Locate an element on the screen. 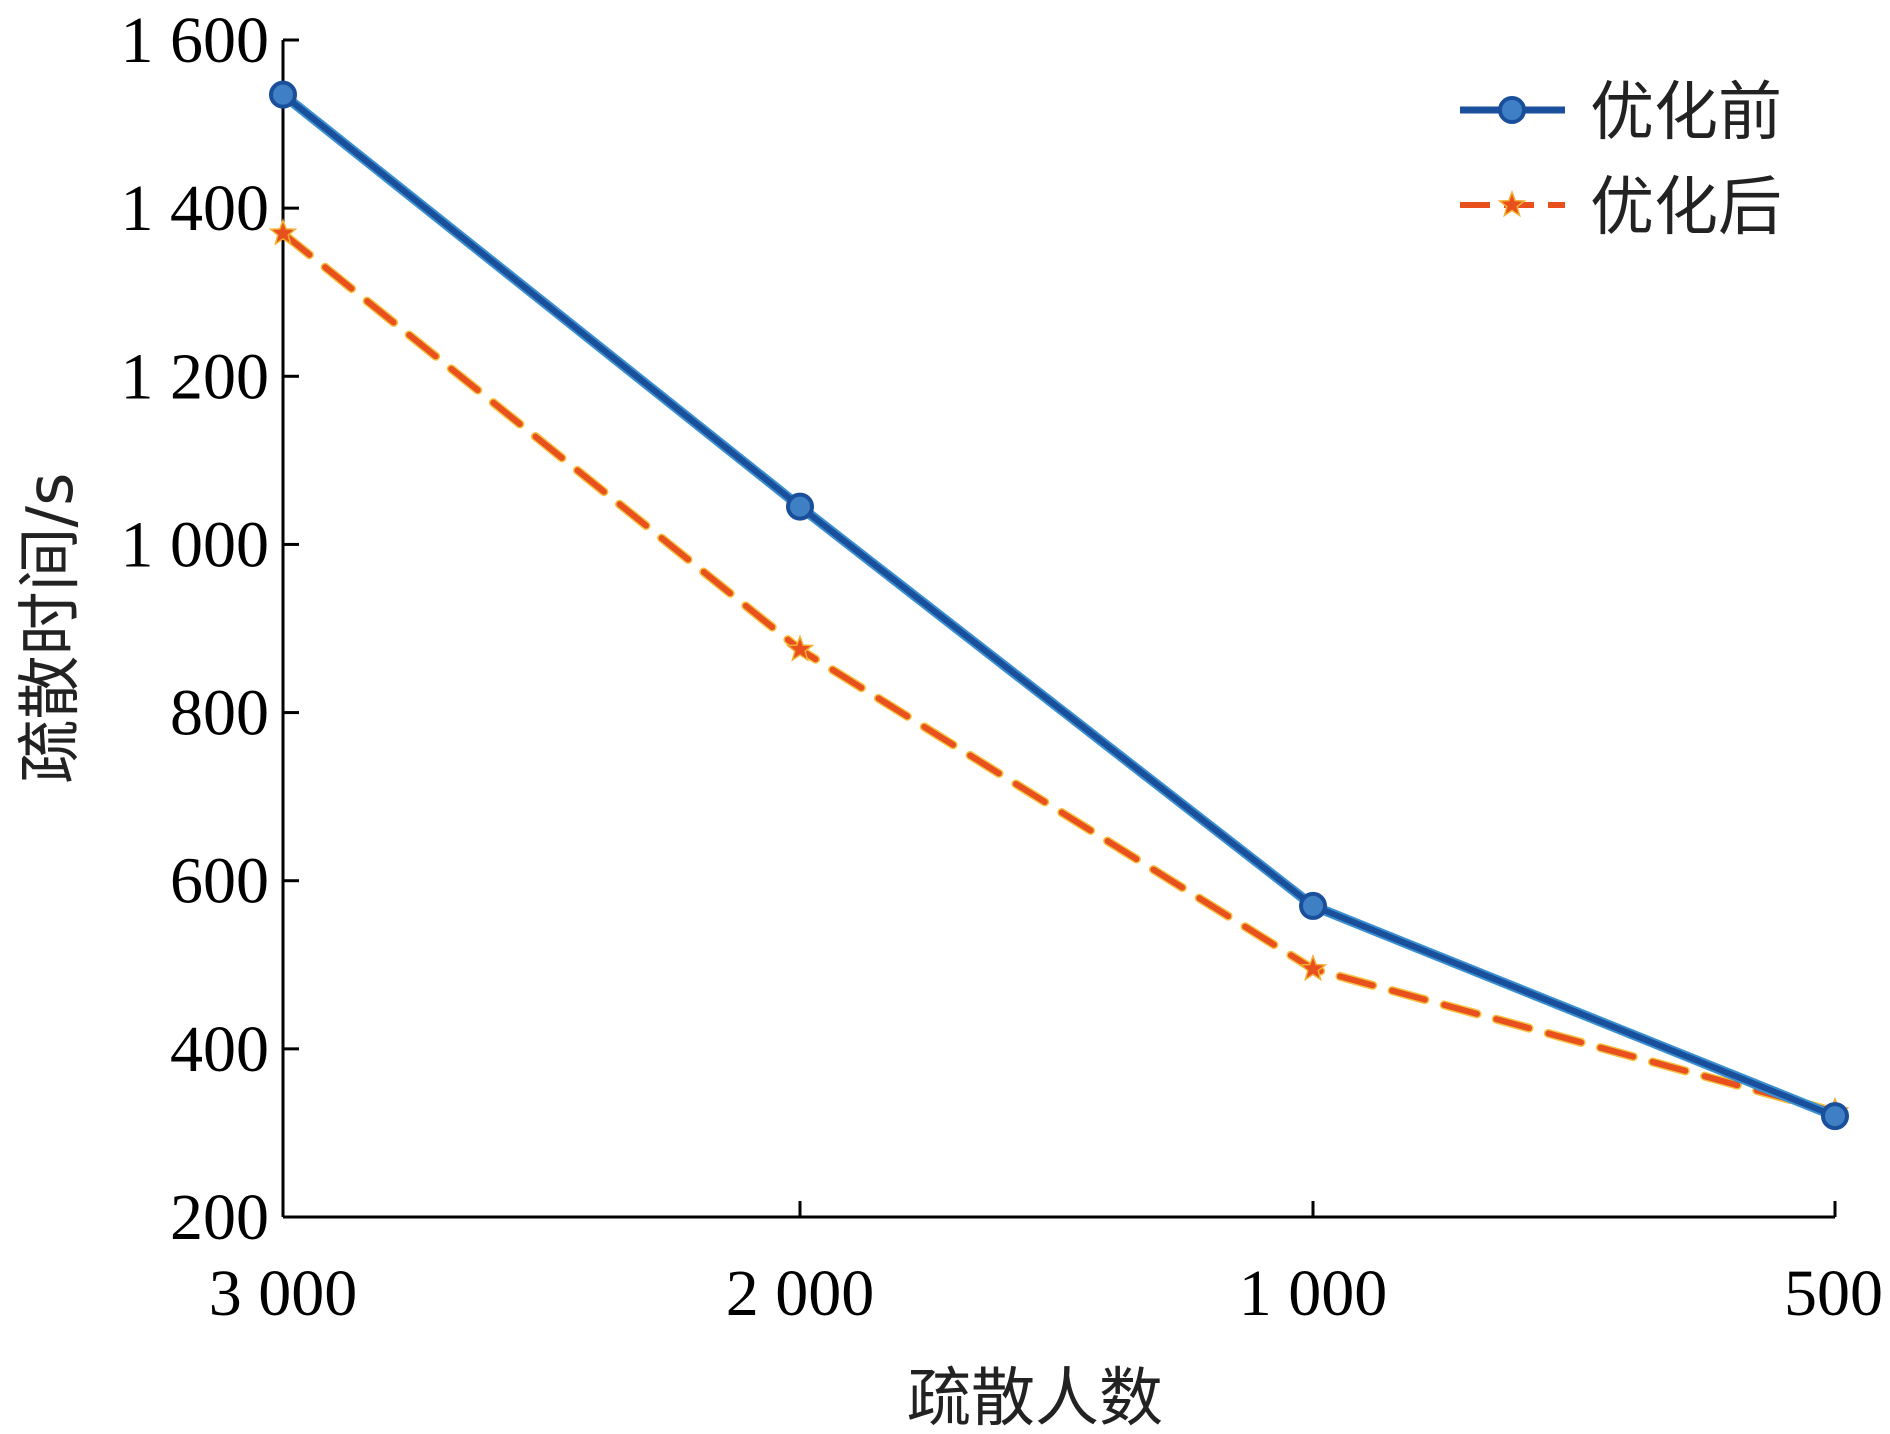 The width and height of the screenshot is (1890, 1434). legend-label-after: 优化后 is located at coordinates (1686, 208).